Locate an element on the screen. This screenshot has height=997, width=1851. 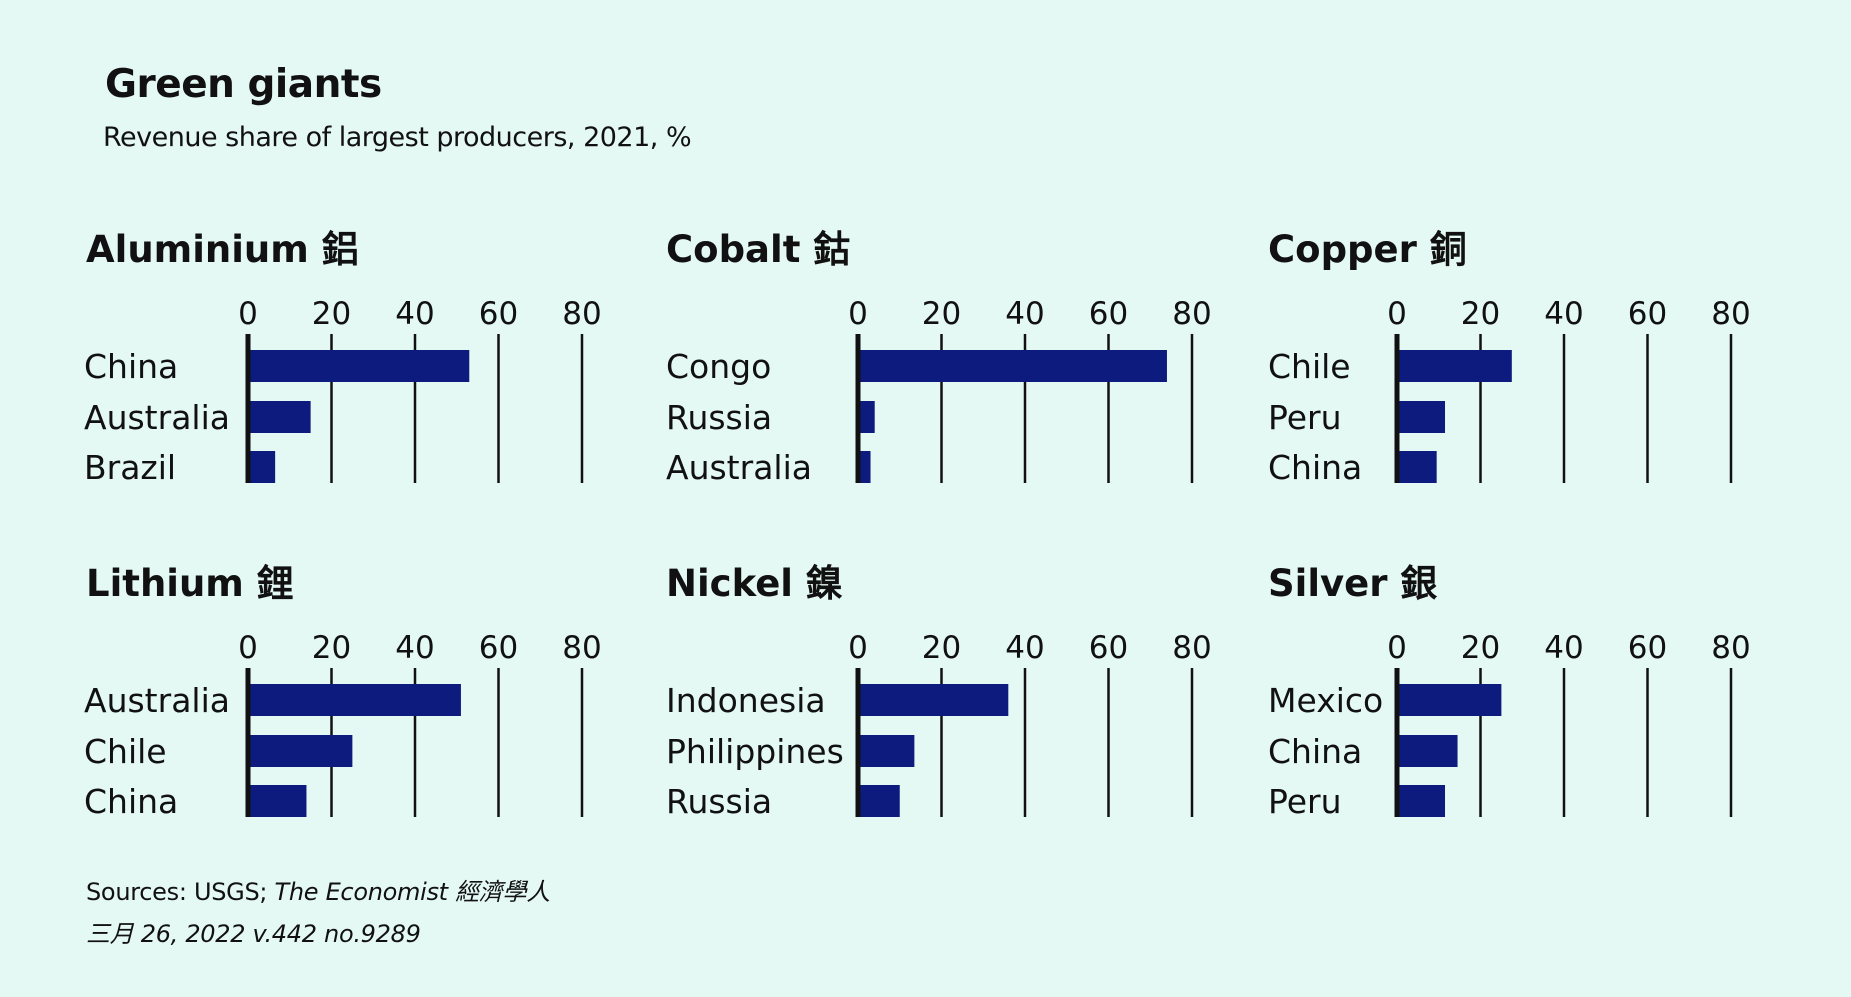
panel-silver: Silver 銀 0 20 40 60 80 Mexico China Peru is located at coordinates (1509, 691).